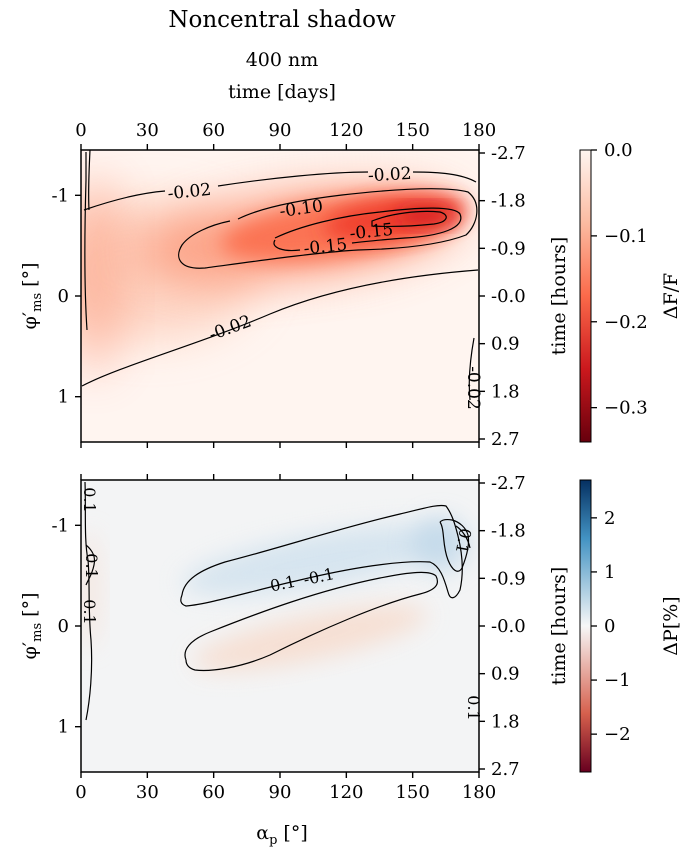 This screenshot has height=857, width=693. Describe the element at coordinates (559, 296) in the screenshot. I see `top-right-axis-label: time [hours]` at that location.